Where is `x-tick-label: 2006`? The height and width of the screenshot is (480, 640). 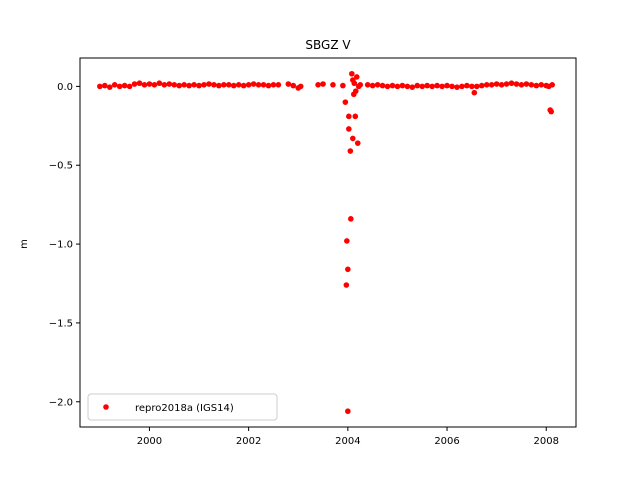 x-tick-label: 2006 is located at coordinates (446, 441).